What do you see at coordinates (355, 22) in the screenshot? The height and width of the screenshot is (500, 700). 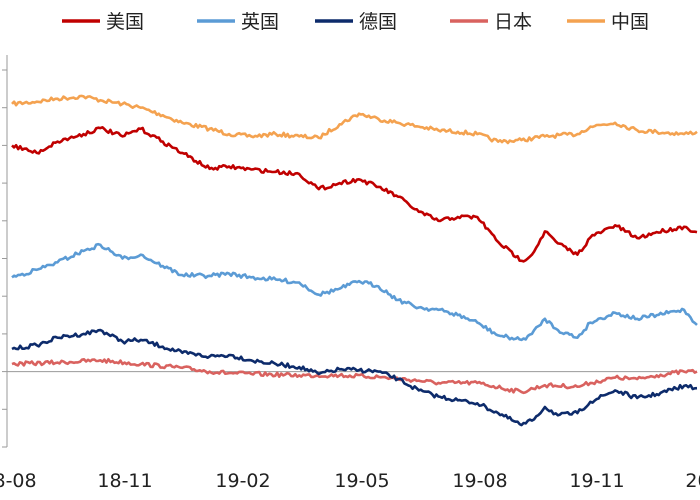 I see `chart-legend: 美国 英国 德国 日本 中国` at bounding box center [355, 22].